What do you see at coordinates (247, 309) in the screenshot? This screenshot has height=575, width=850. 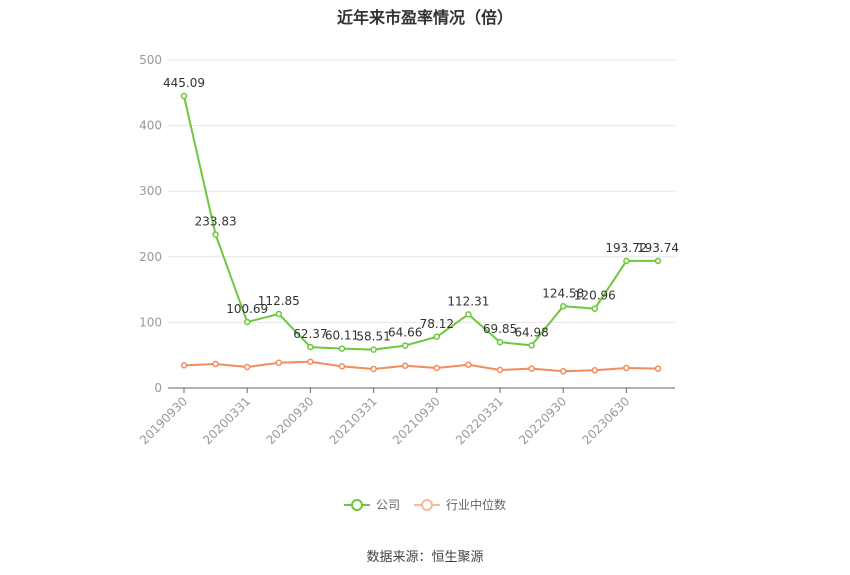 I see `company-pe-data-label: 100.69` at bounding box center [247, 309].